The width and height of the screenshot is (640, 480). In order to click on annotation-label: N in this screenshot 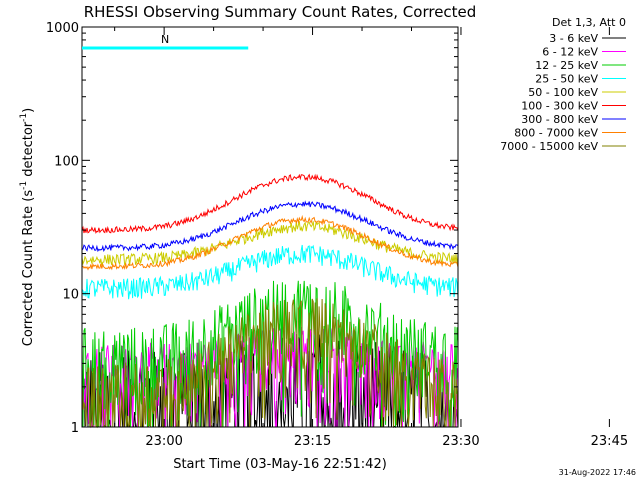, I will do `click(165, 39)`.